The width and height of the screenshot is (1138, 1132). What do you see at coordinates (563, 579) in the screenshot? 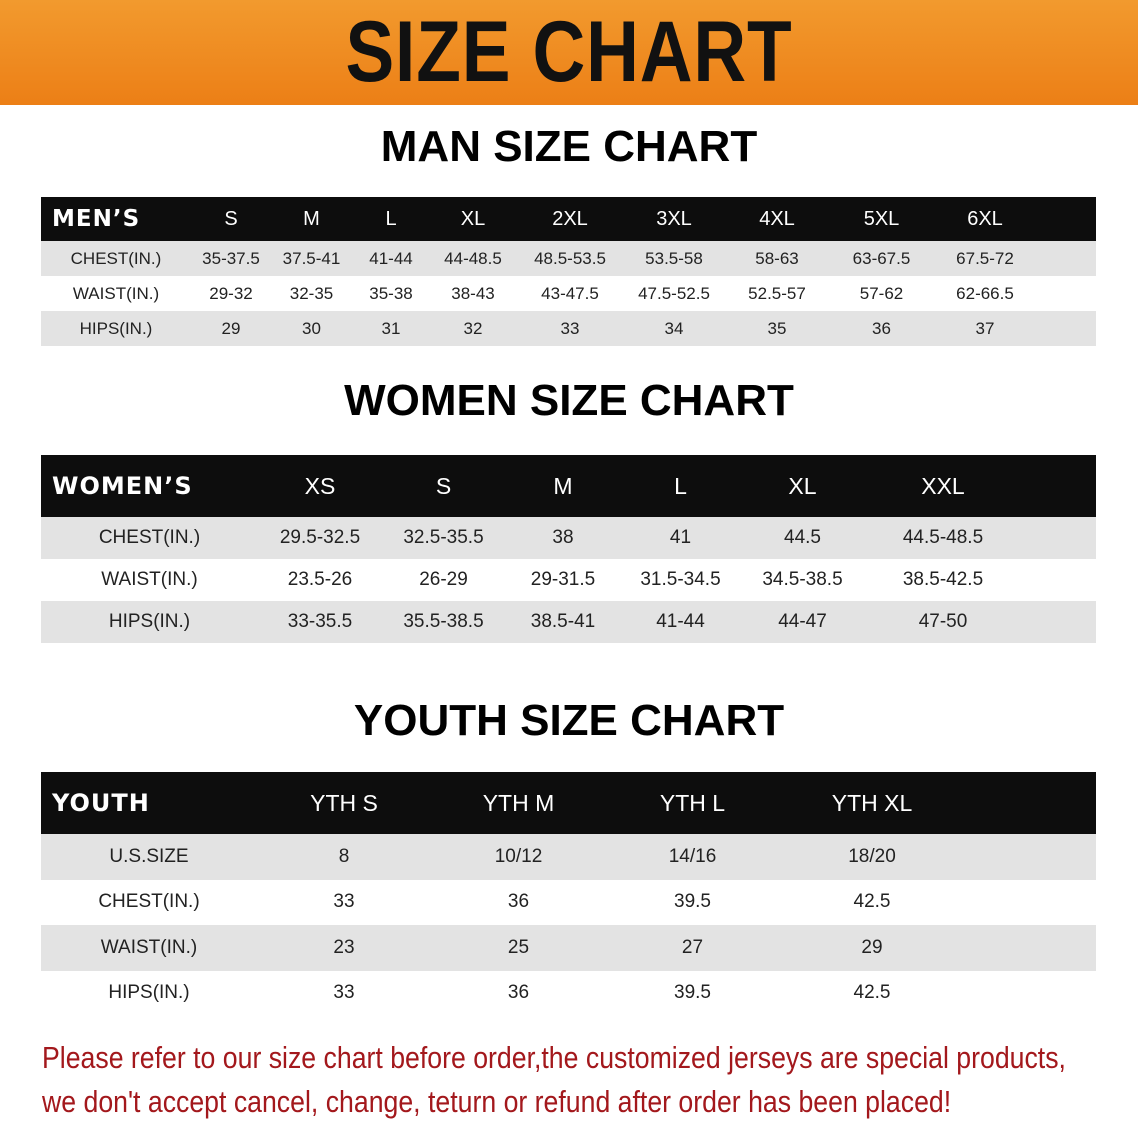
I see `measurement-value: 29-31.5` at bounding box center [563, 579].